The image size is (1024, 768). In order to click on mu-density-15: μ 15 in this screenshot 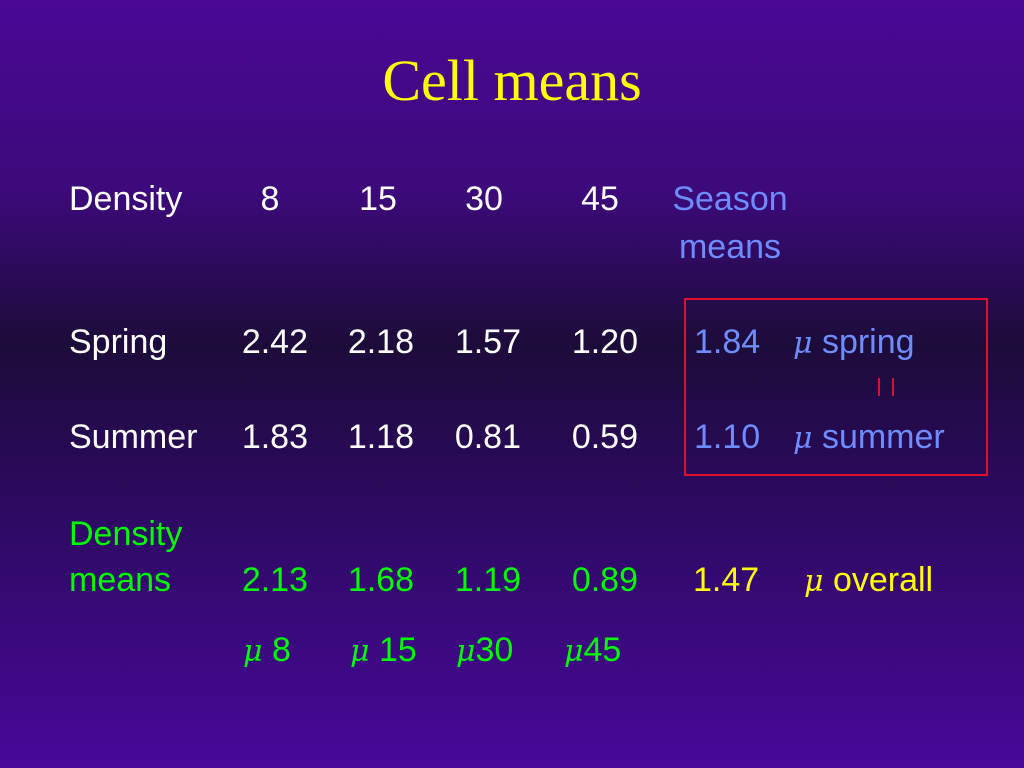, I will do `click(383, 650)`.